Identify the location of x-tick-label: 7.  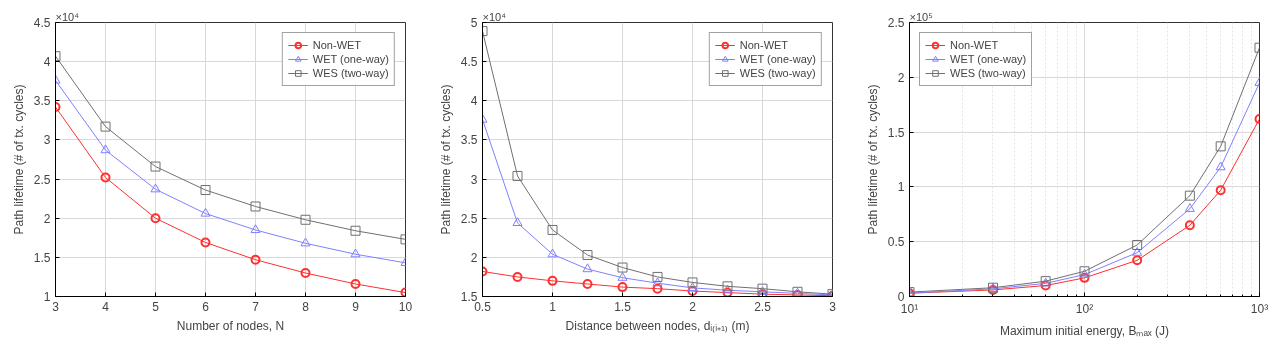
(256, 306).